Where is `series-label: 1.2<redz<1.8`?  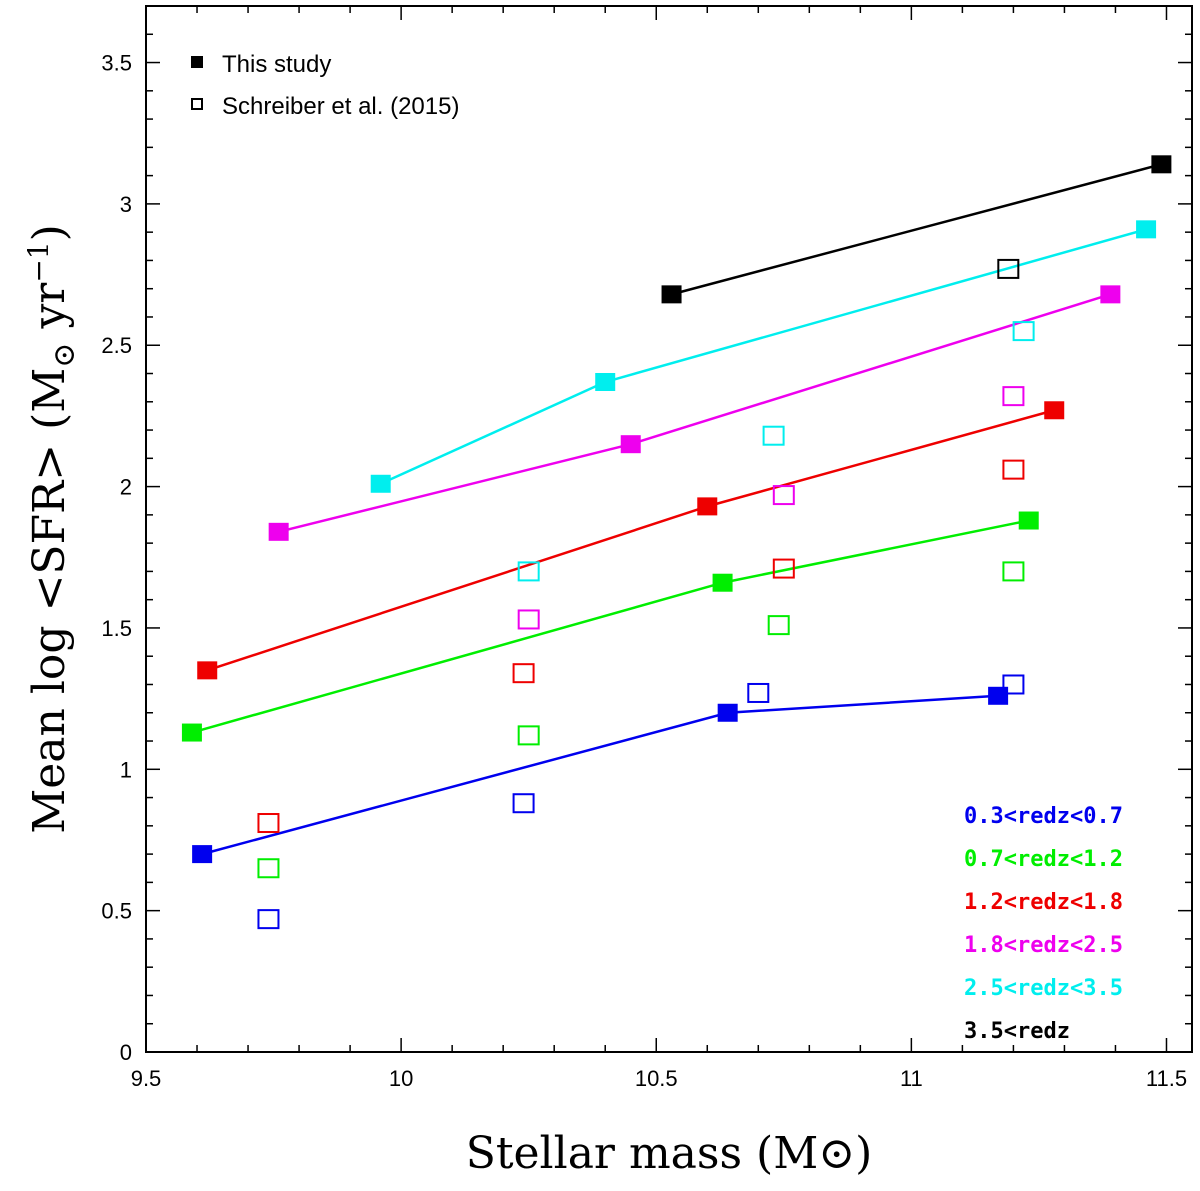 series-label: 1.2<redz<1.8 is located at coordinates (1043, 902).